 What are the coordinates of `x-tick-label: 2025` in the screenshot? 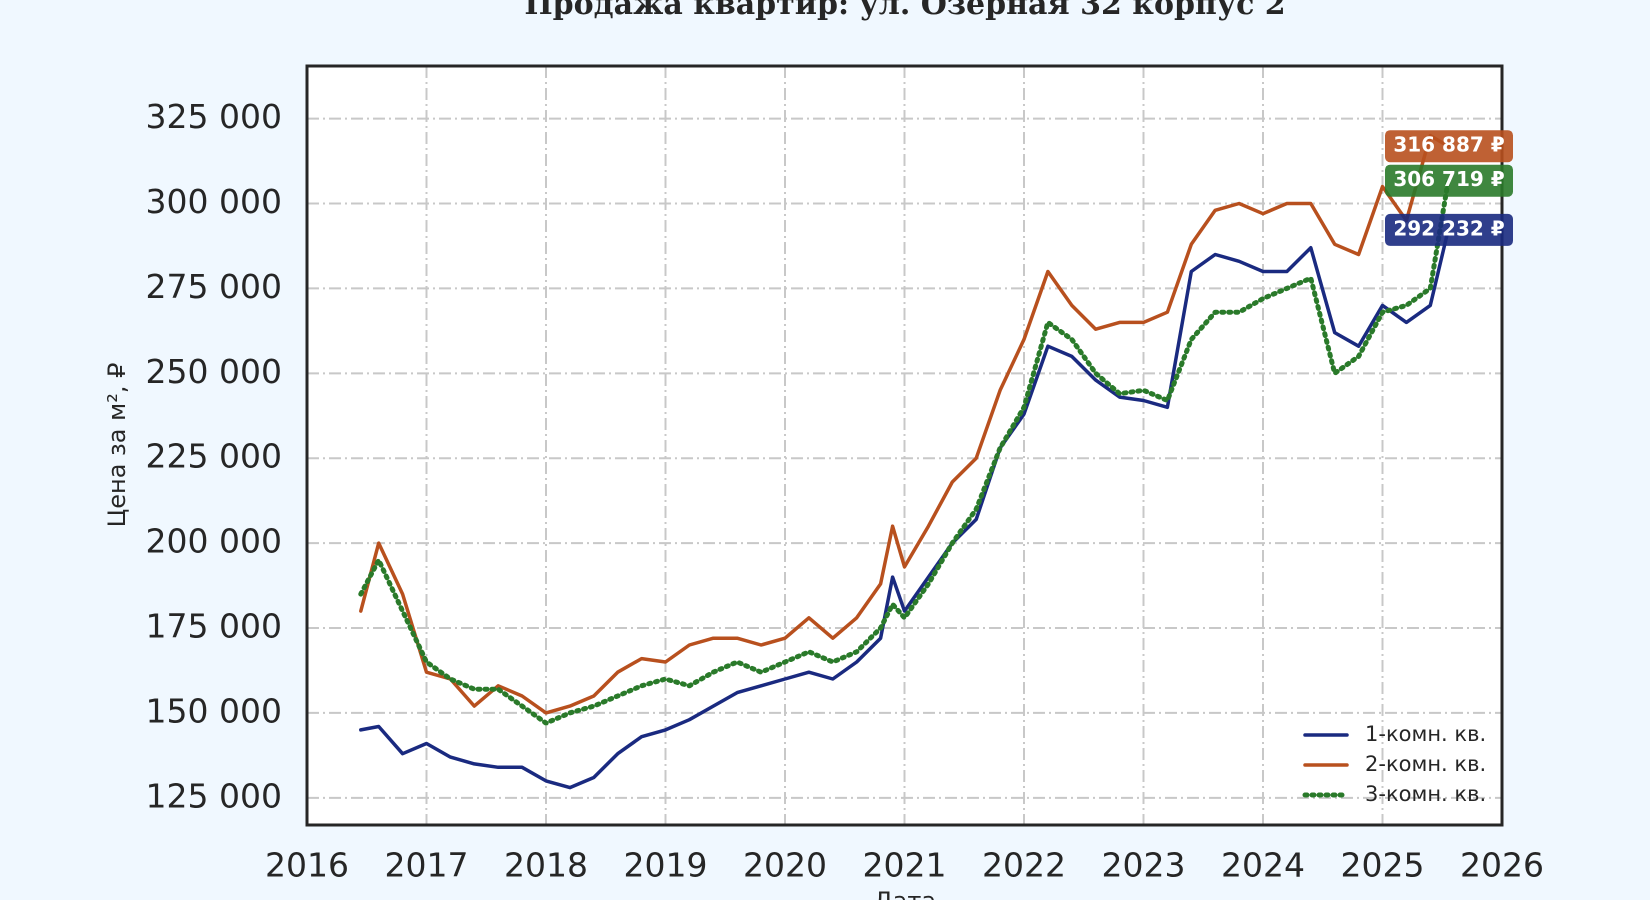 It's located at (1383, 865).